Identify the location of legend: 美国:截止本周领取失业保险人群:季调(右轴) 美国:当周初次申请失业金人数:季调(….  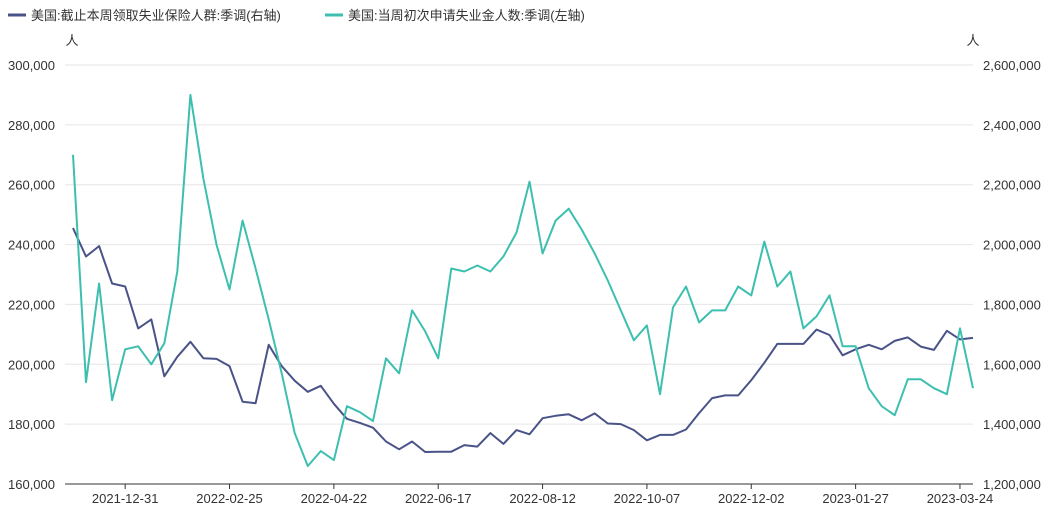
(296, 15).